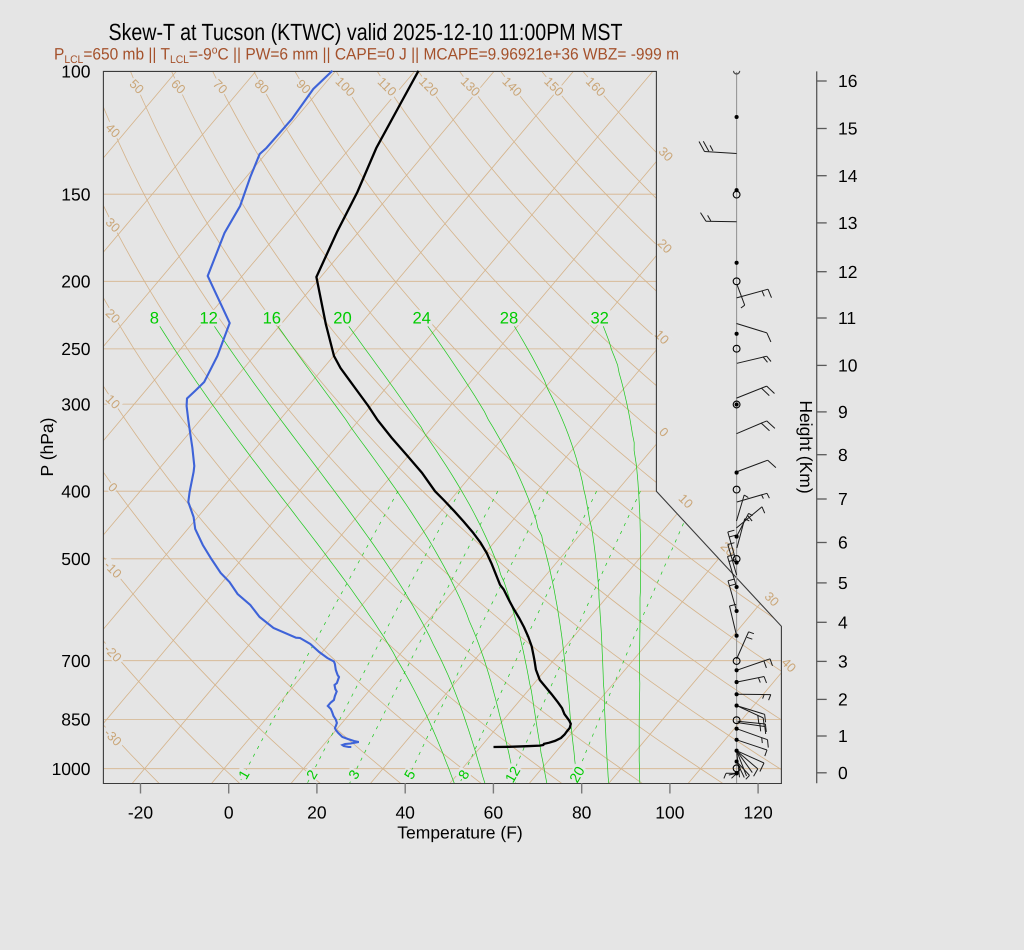 This screenshot has width=1024, height=950. Describe the element at coordinates (848, 176) in the screenshot. I see `svg-text: 14` at that location.